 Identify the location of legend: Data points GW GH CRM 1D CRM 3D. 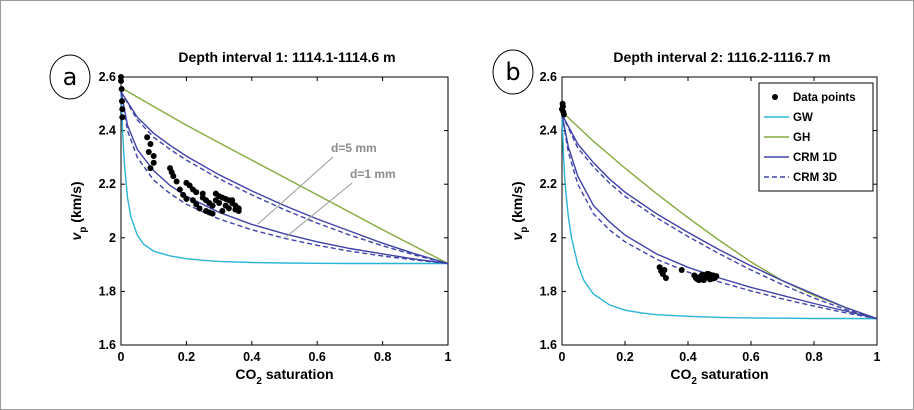
(816, 137).